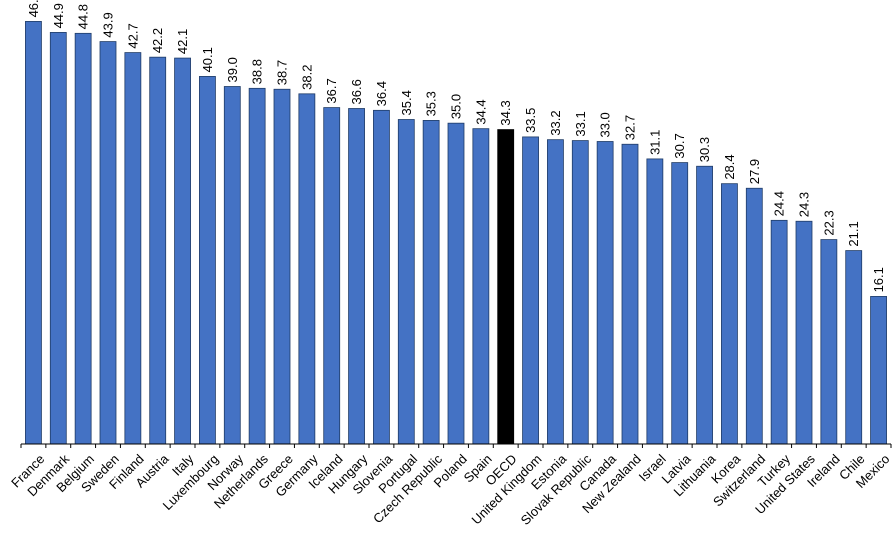 This screenshot has height=535, width=896. I want to click on value-label: 24.3, so click(804, 204).